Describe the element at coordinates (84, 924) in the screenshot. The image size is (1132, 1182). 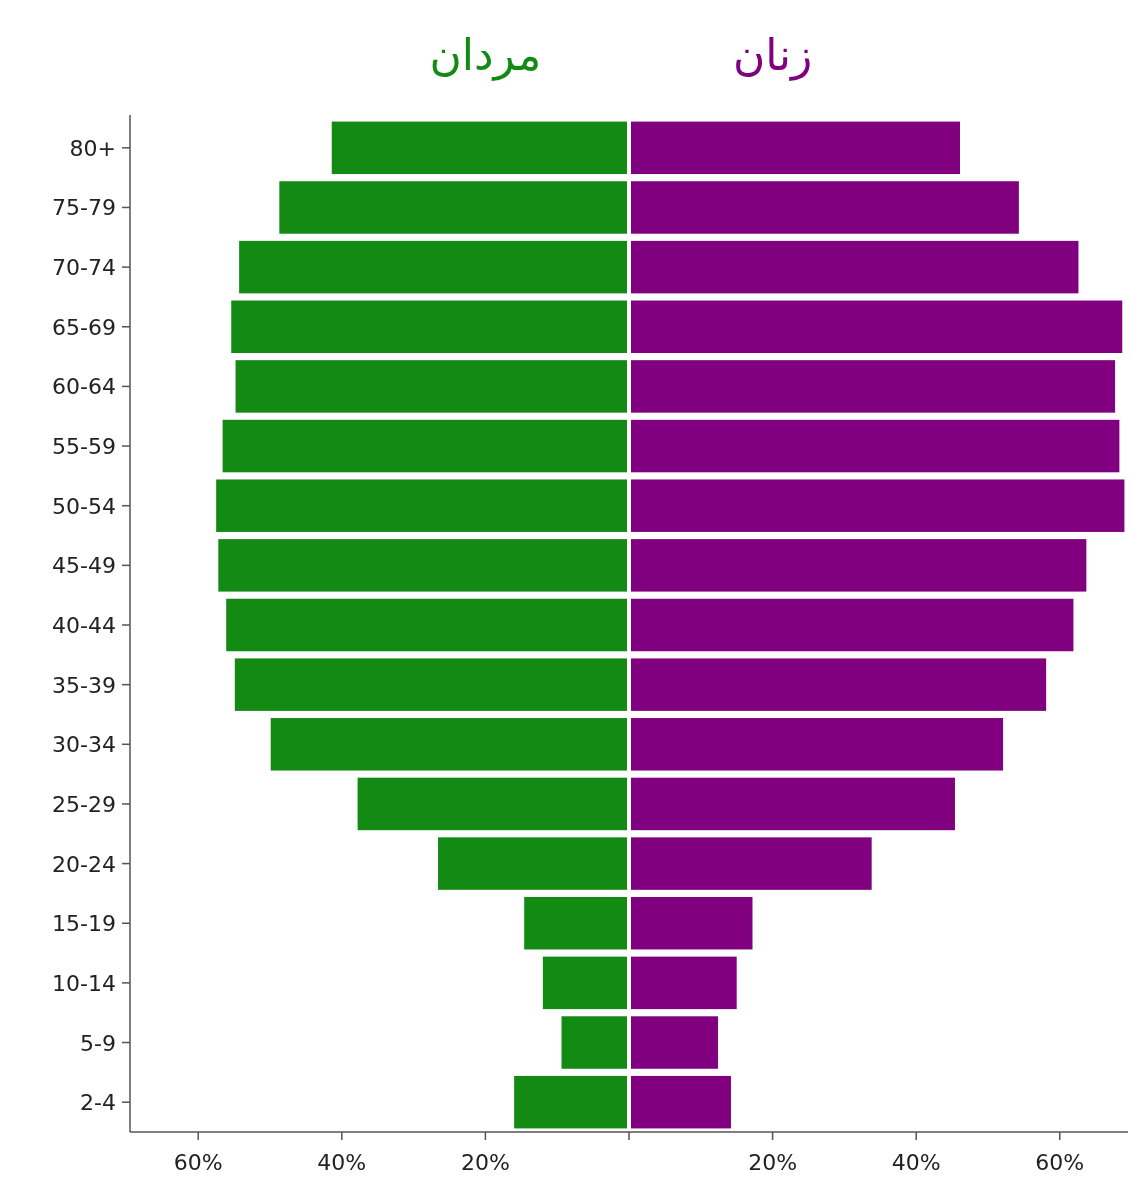
I see `y-tick-label: 15-19` at that location.